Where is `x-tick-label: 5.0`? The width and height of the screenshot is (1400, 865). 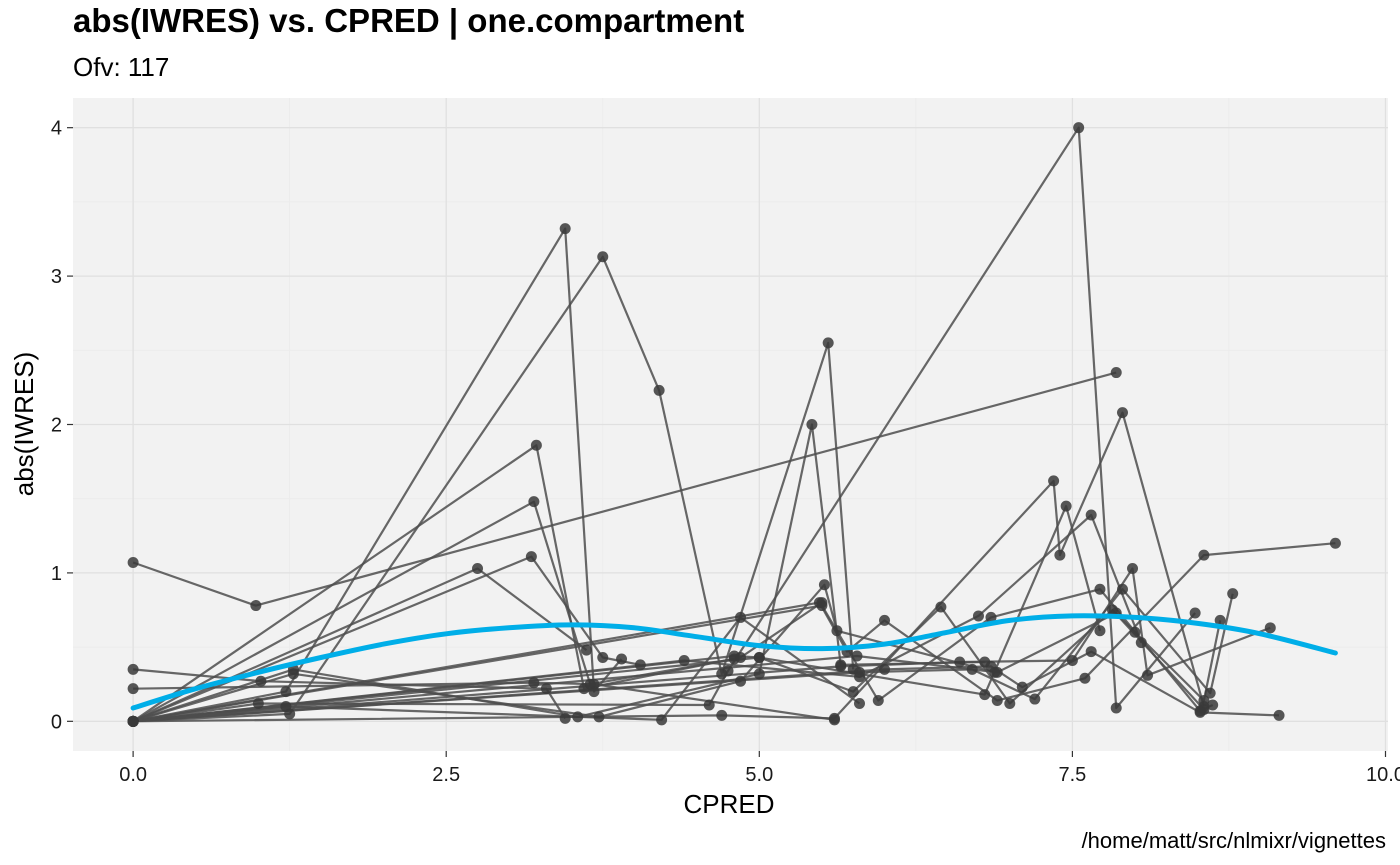 x-tick-label: 5.0 is located at coordinates (759, 775).